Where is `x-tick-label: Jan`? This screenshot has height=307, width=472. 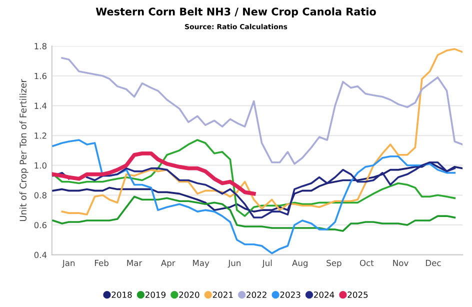 x-tick-label: Jan is located at coordinates (68, 264).